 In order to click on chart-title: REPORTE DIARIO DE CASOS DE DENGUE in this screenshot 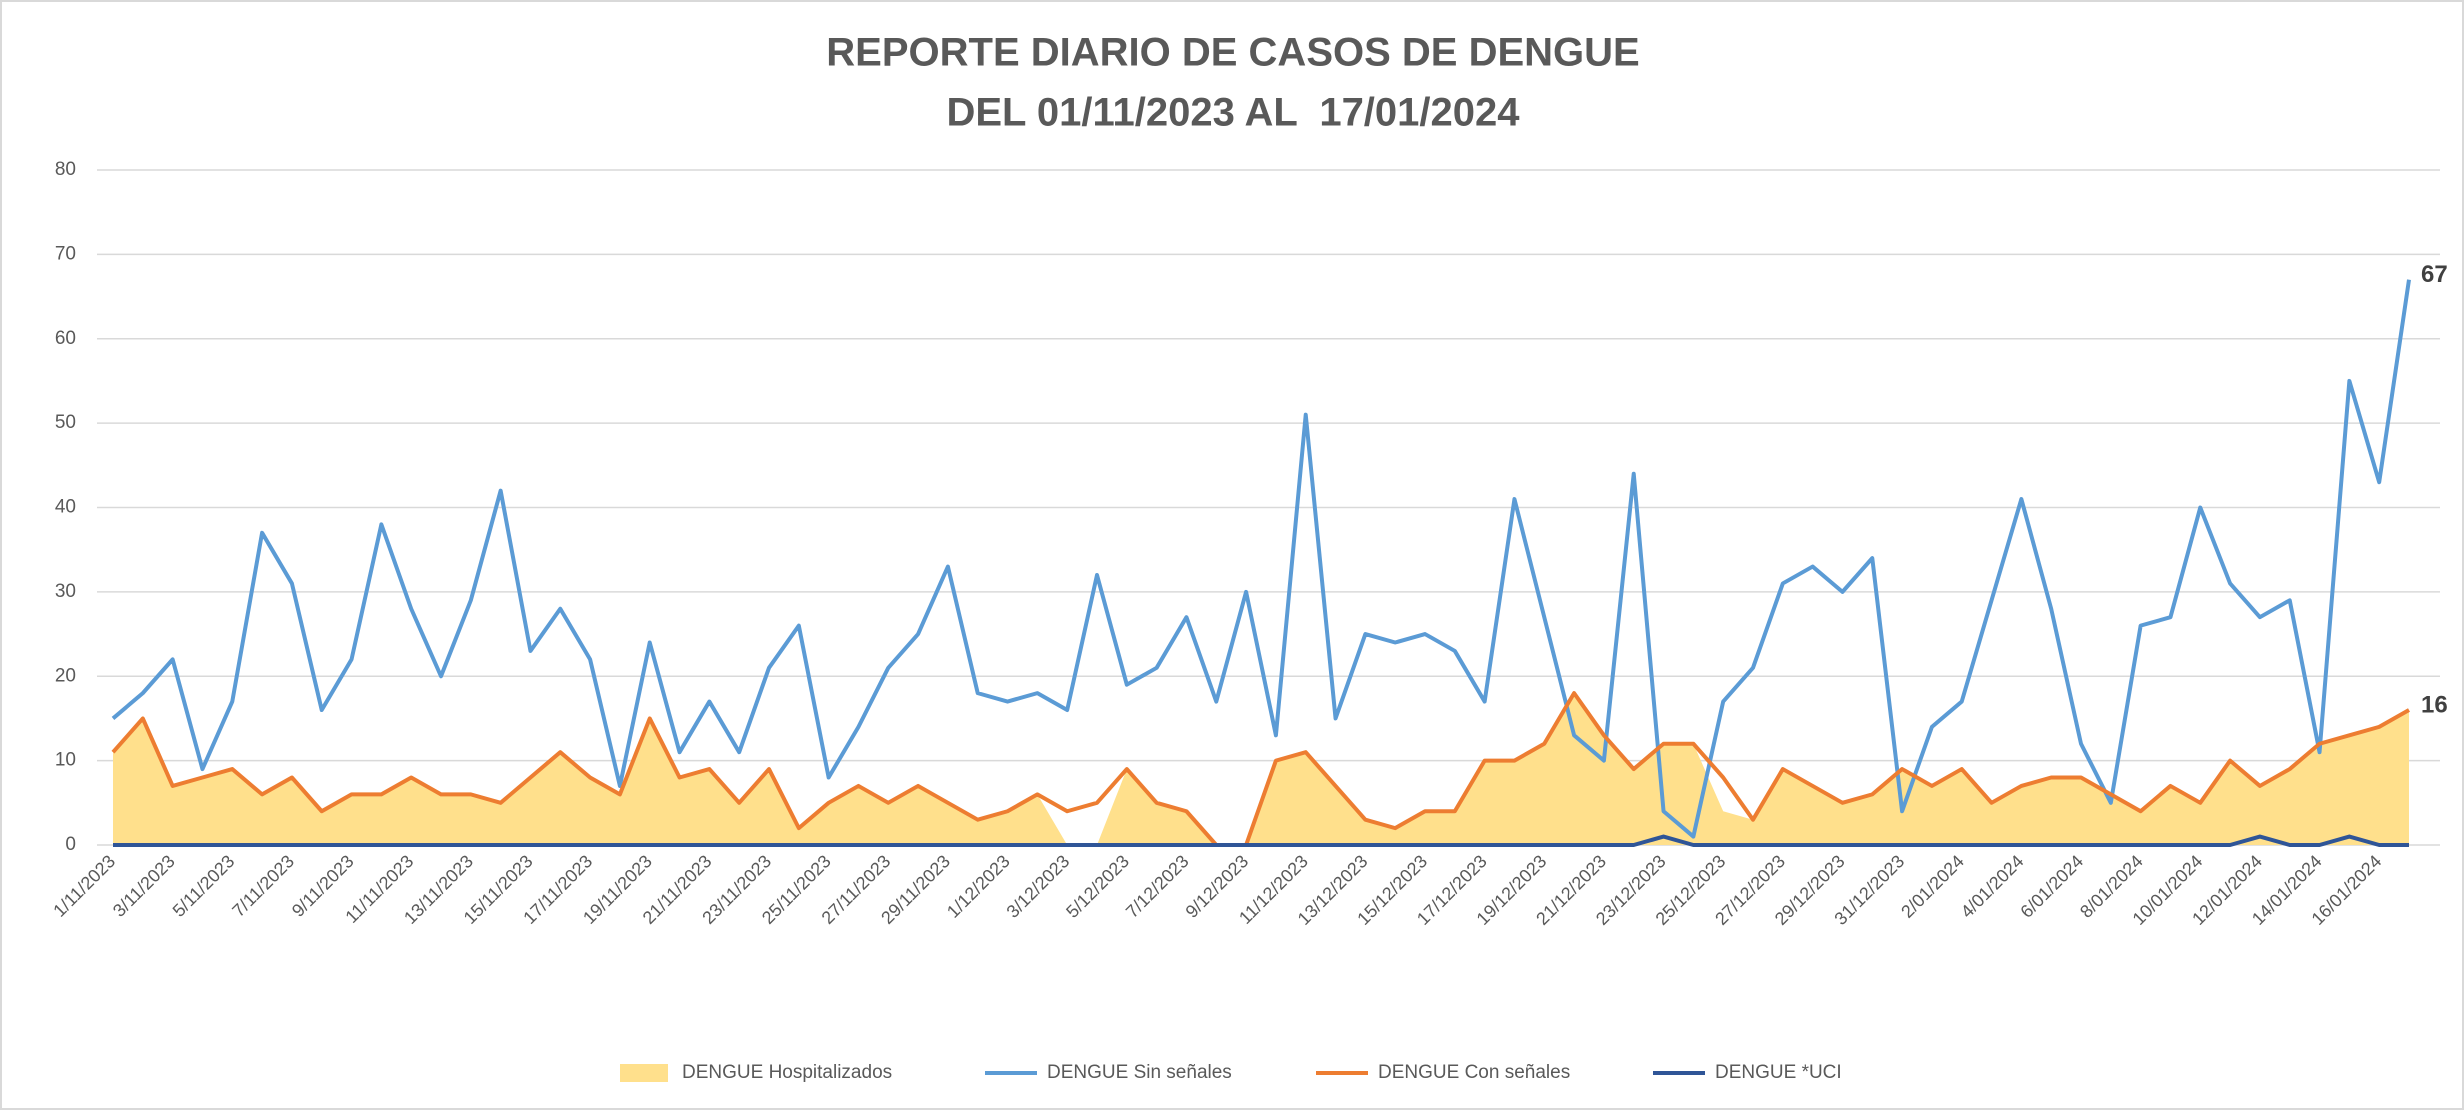, I will do `click(1232, 53)`.